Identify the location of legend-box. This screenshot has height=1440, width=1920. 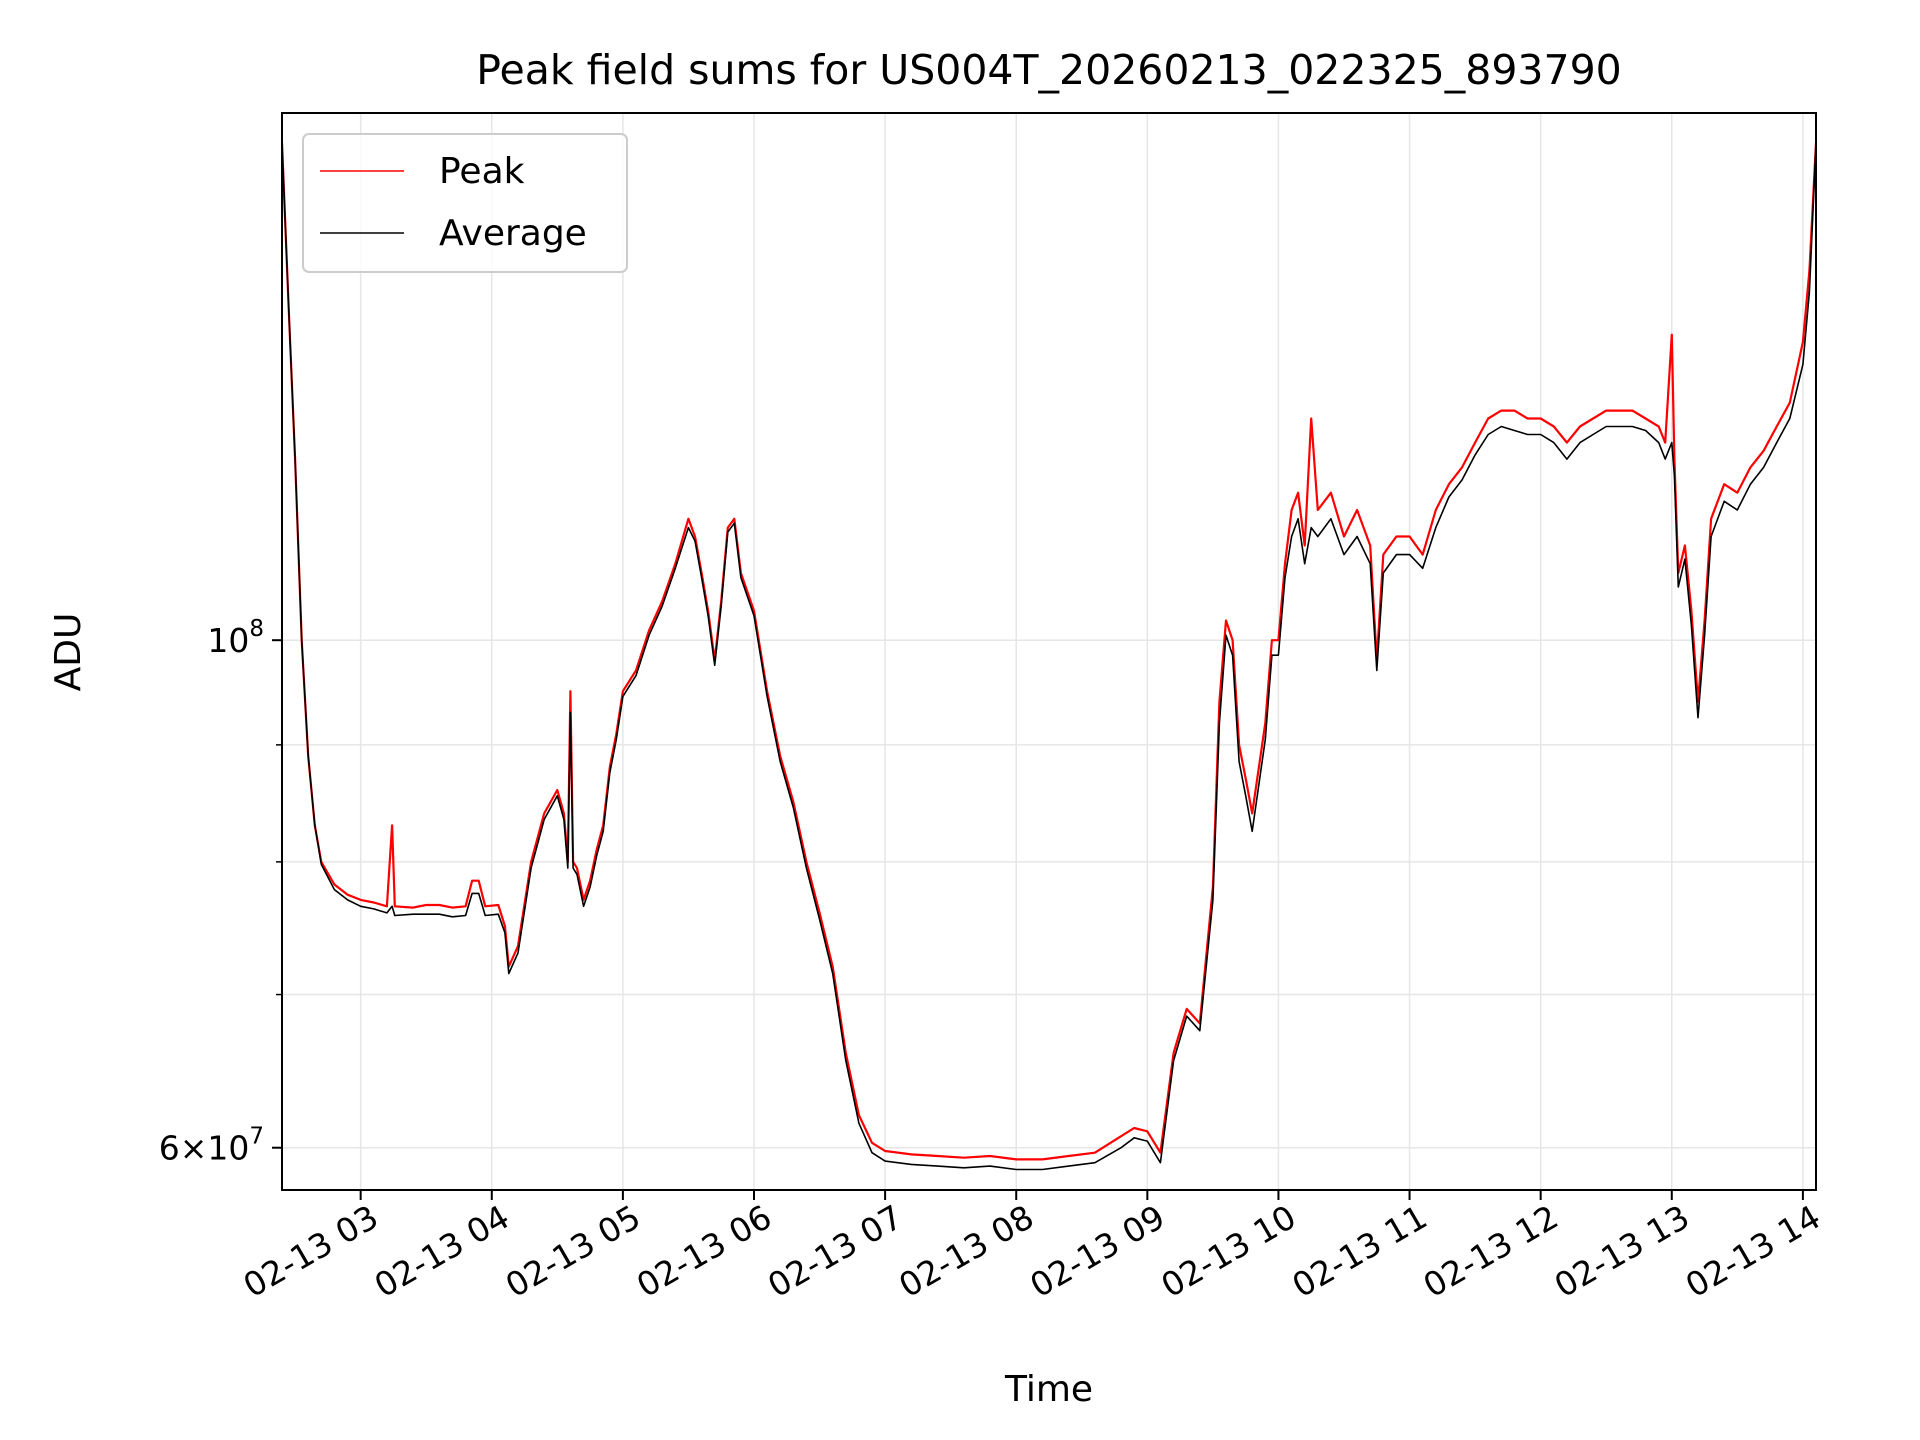
(465, 203).